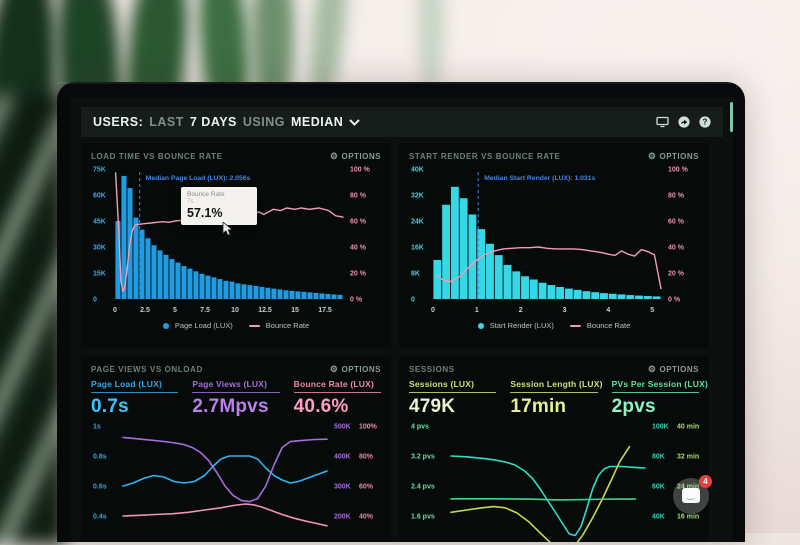 This screenshot has height=545, width=800. What do you see at coordinates (118, 122) in the screenshot?
I see `filter-segment: USERS:` at bounding box center [118, 122].